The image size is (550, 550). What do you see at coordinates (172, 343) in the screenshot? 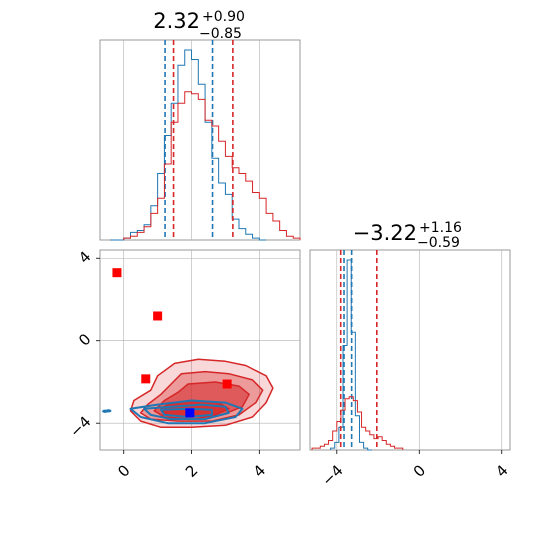
I see `joint-markers` at bounding box center [172, 343].